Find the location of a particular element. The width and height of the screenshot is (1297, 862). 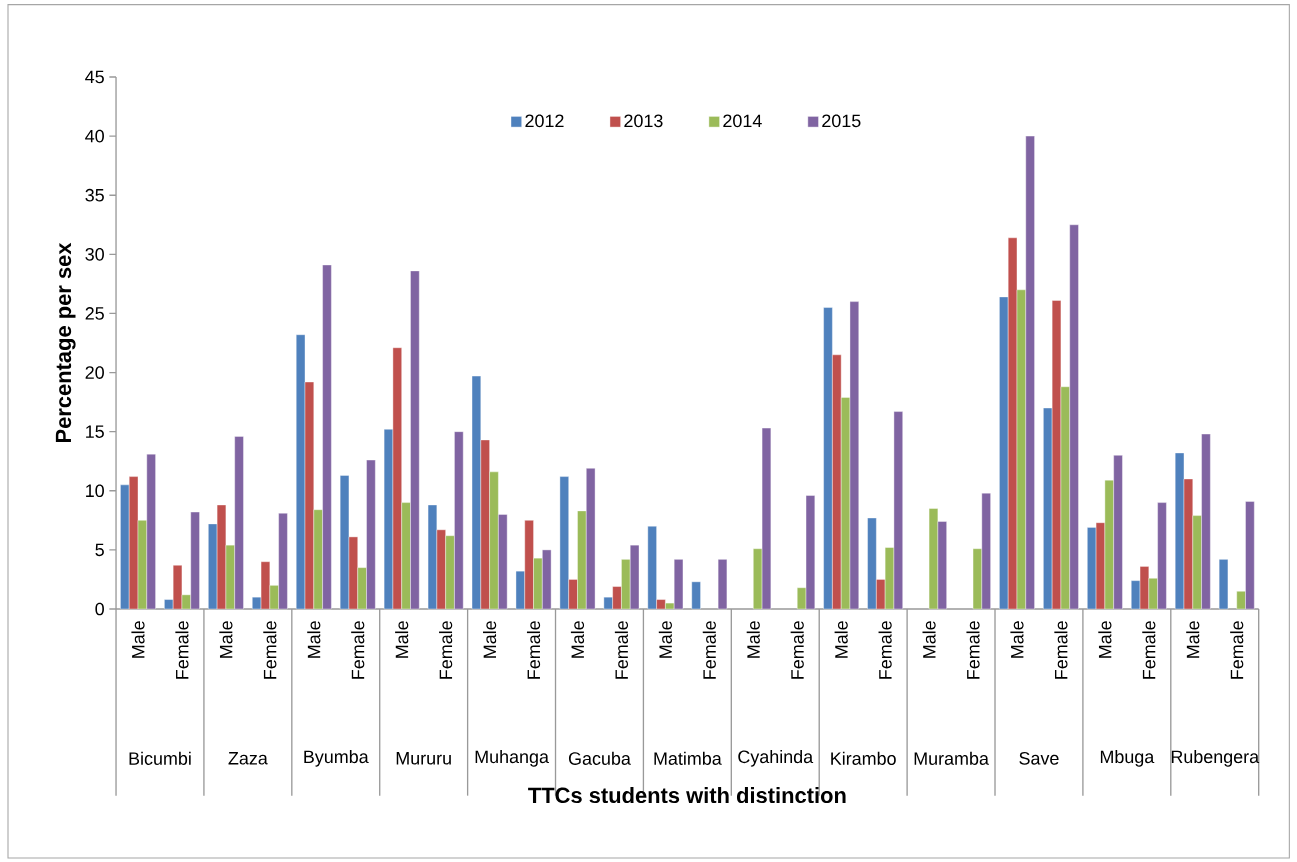

y-axis-title: Percentage per sex is located at coordinates (65, 342).